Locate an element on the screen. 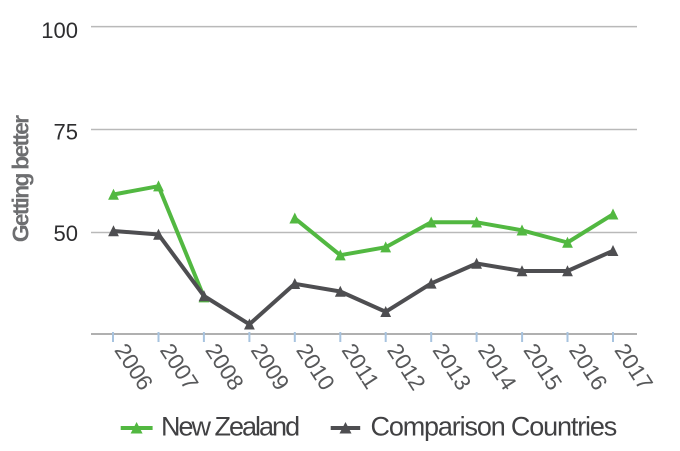 This screenshot has width=680, height=451. svg-text: Comparison Countries is located at coordinates (494, 427).